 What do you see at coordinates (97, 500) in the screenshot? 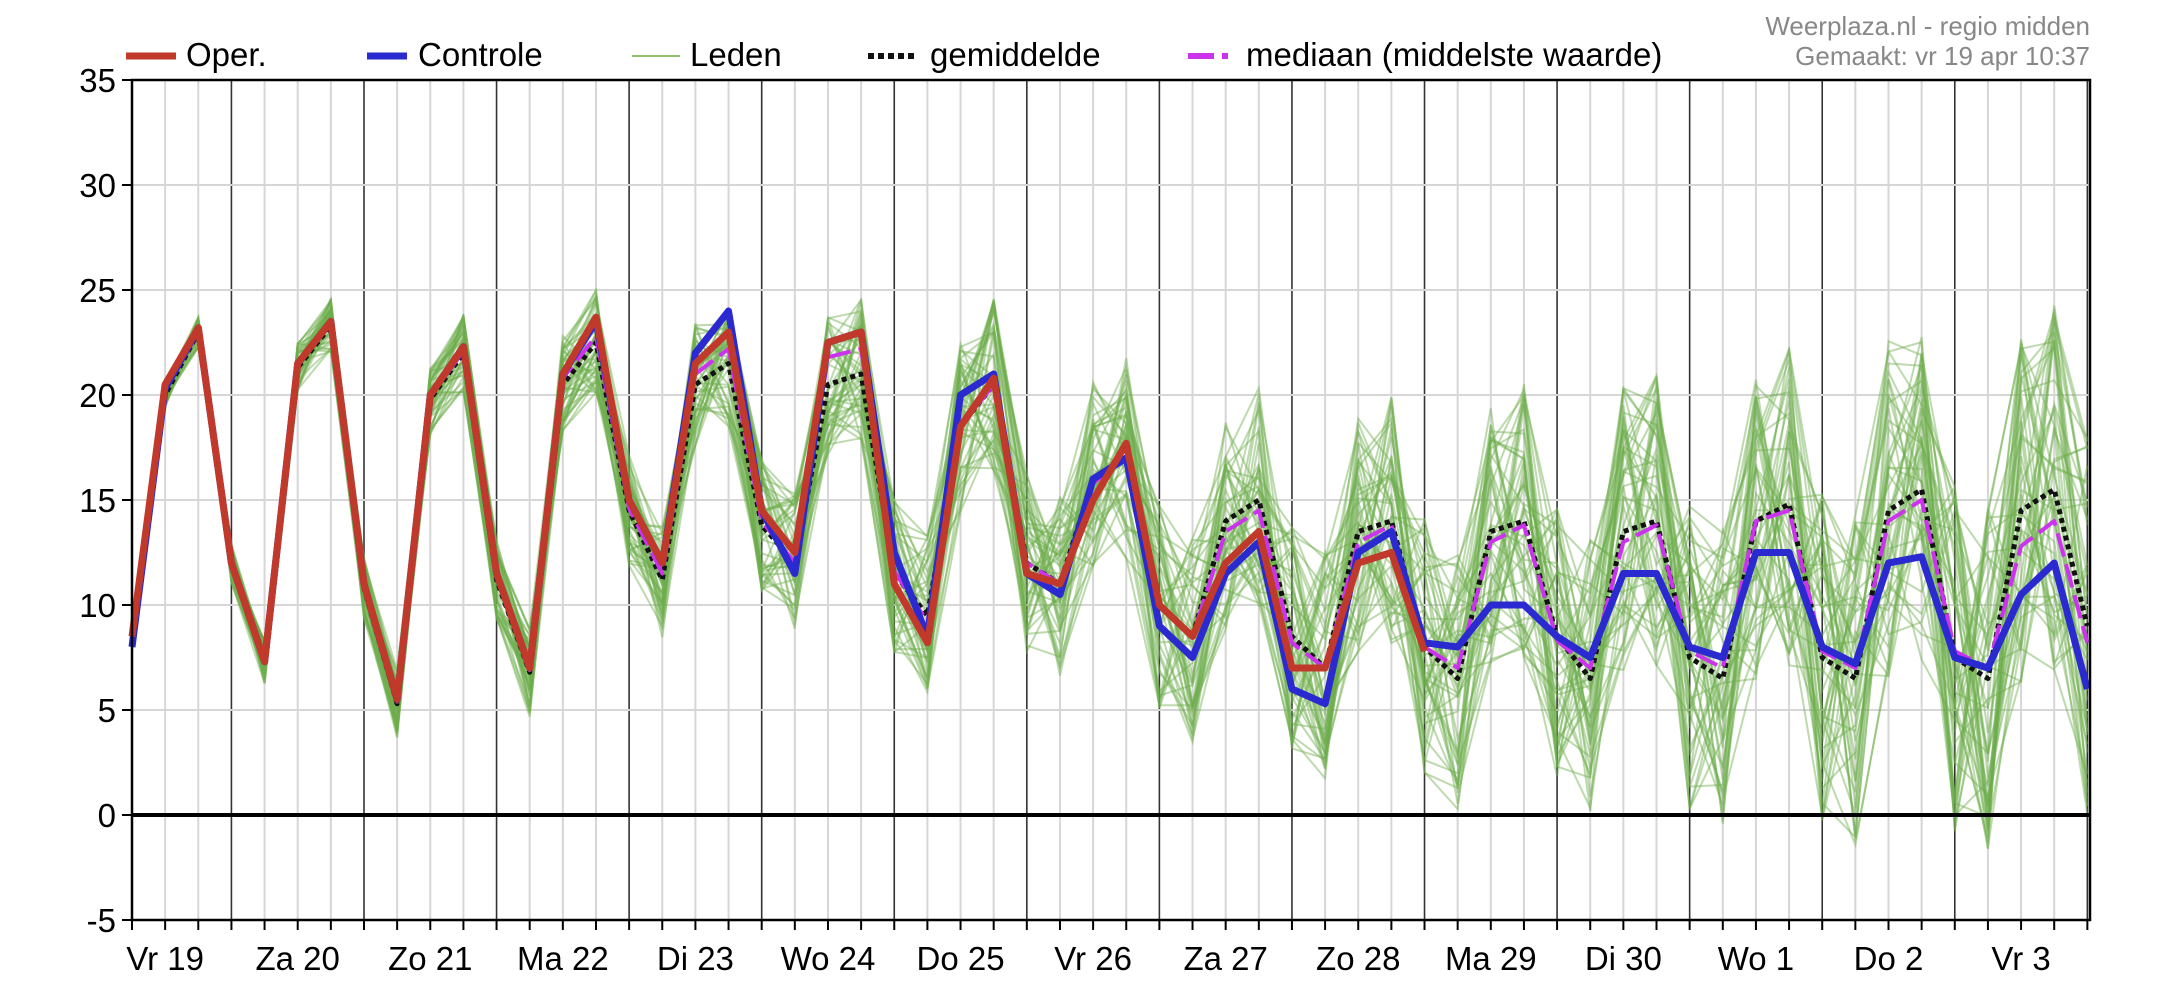
I see `y-tick-label: 15` at bounding box center [97, 500].